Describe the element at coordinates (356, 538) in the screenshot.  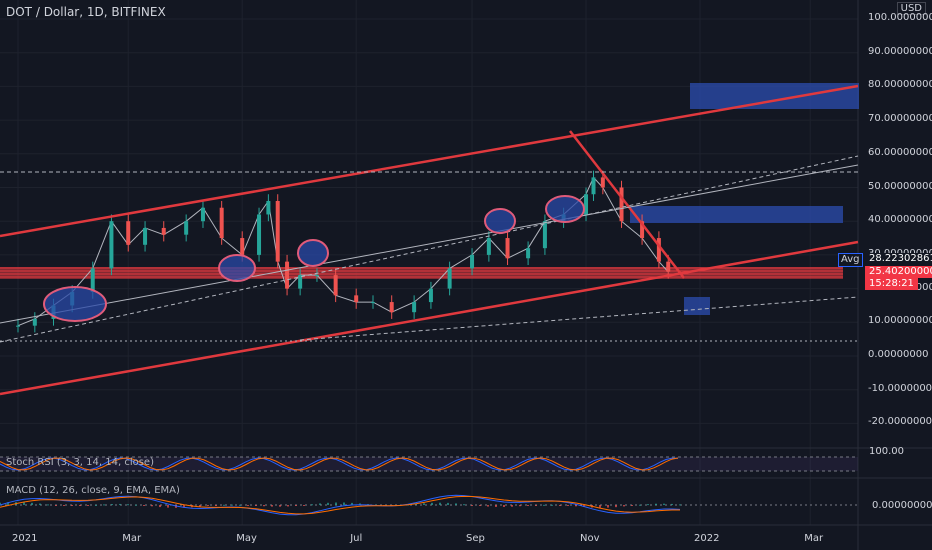
I see `time-tick-label: Jul` at that location.